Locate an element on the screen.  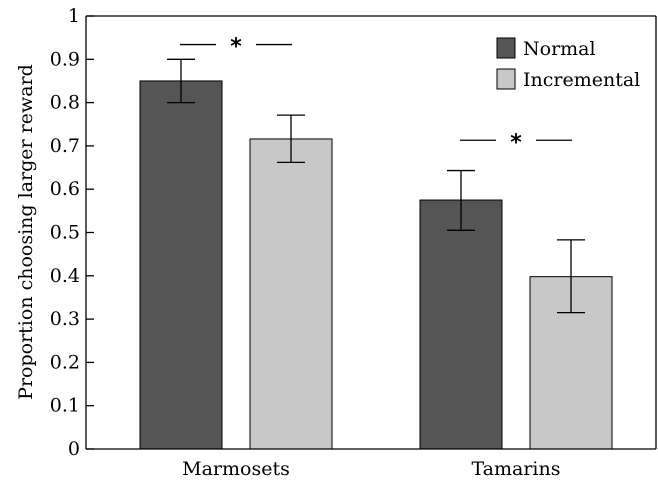
legend-label-incremental: Incremental is located at coordinates (581, 80).